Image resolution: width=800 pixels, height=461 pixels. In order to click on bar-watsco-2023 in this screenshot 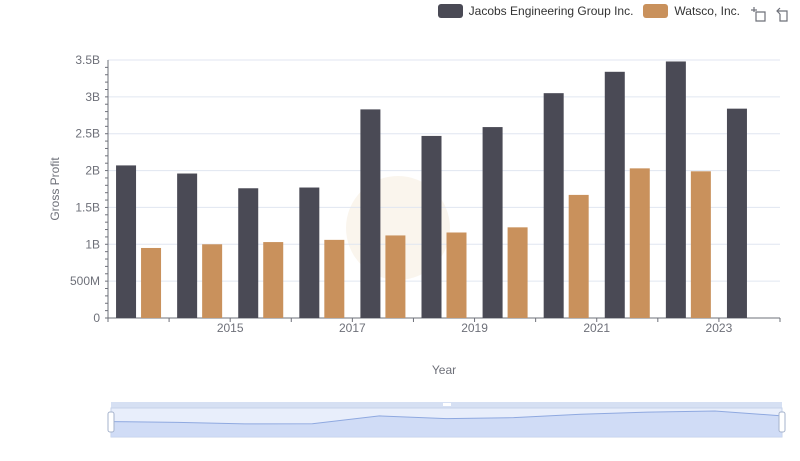, I will do `click(700, 244)`.